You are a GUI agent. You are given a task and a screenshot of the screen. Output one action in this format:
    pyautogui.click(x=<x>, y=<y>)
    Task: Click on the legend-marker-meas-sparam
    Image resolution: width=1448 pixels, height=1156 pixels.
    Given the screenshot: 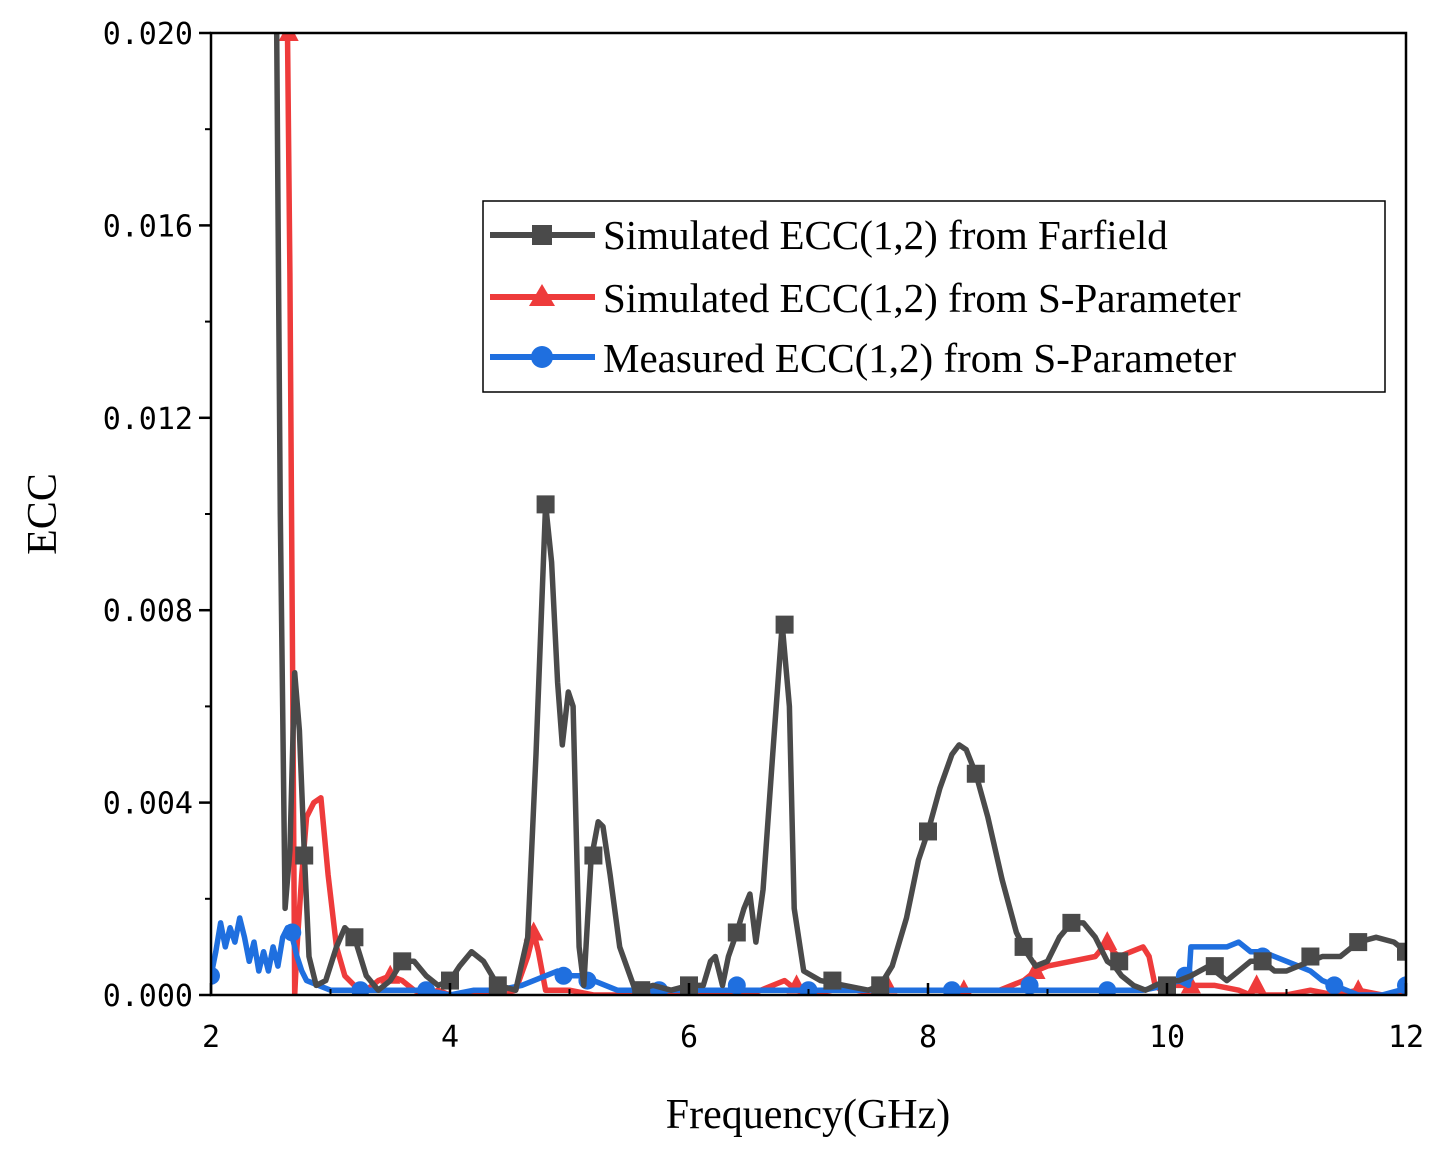 What is the action you would take?
    pyautogui.click(x=542, y=357)
    